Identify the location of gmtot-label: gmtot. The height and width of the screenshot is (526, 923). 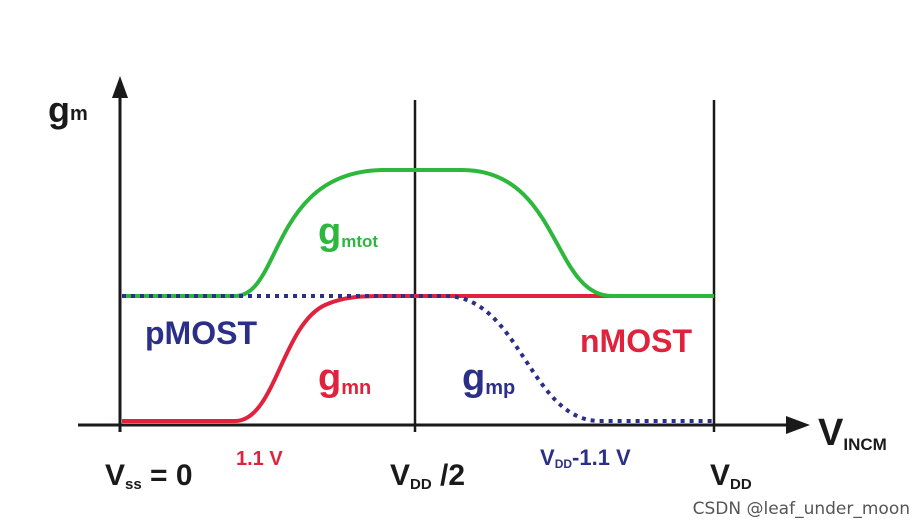
(348, 232).